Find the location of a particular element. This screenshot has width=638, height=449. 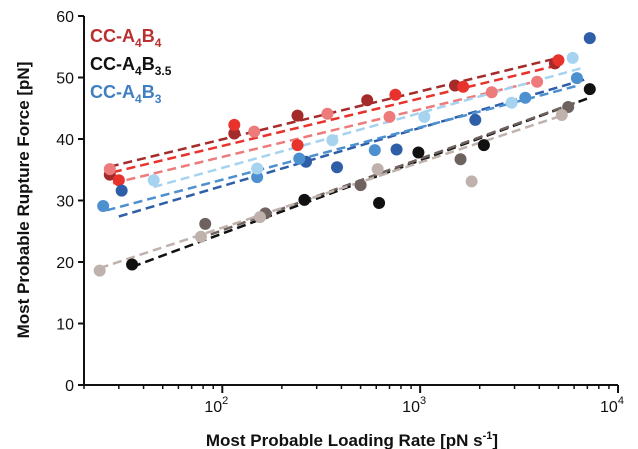

y-tick-label-0: 0 is located at coordinates (69, 386).